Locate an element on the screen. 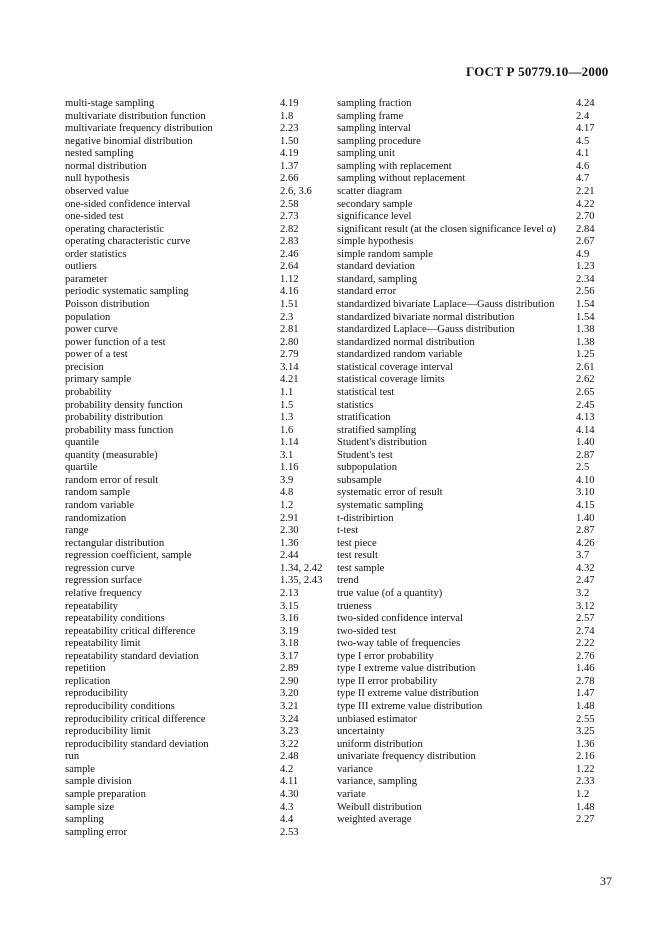 The image size is (661, 936). index-term: stratification is located at coordinates (364, 418).